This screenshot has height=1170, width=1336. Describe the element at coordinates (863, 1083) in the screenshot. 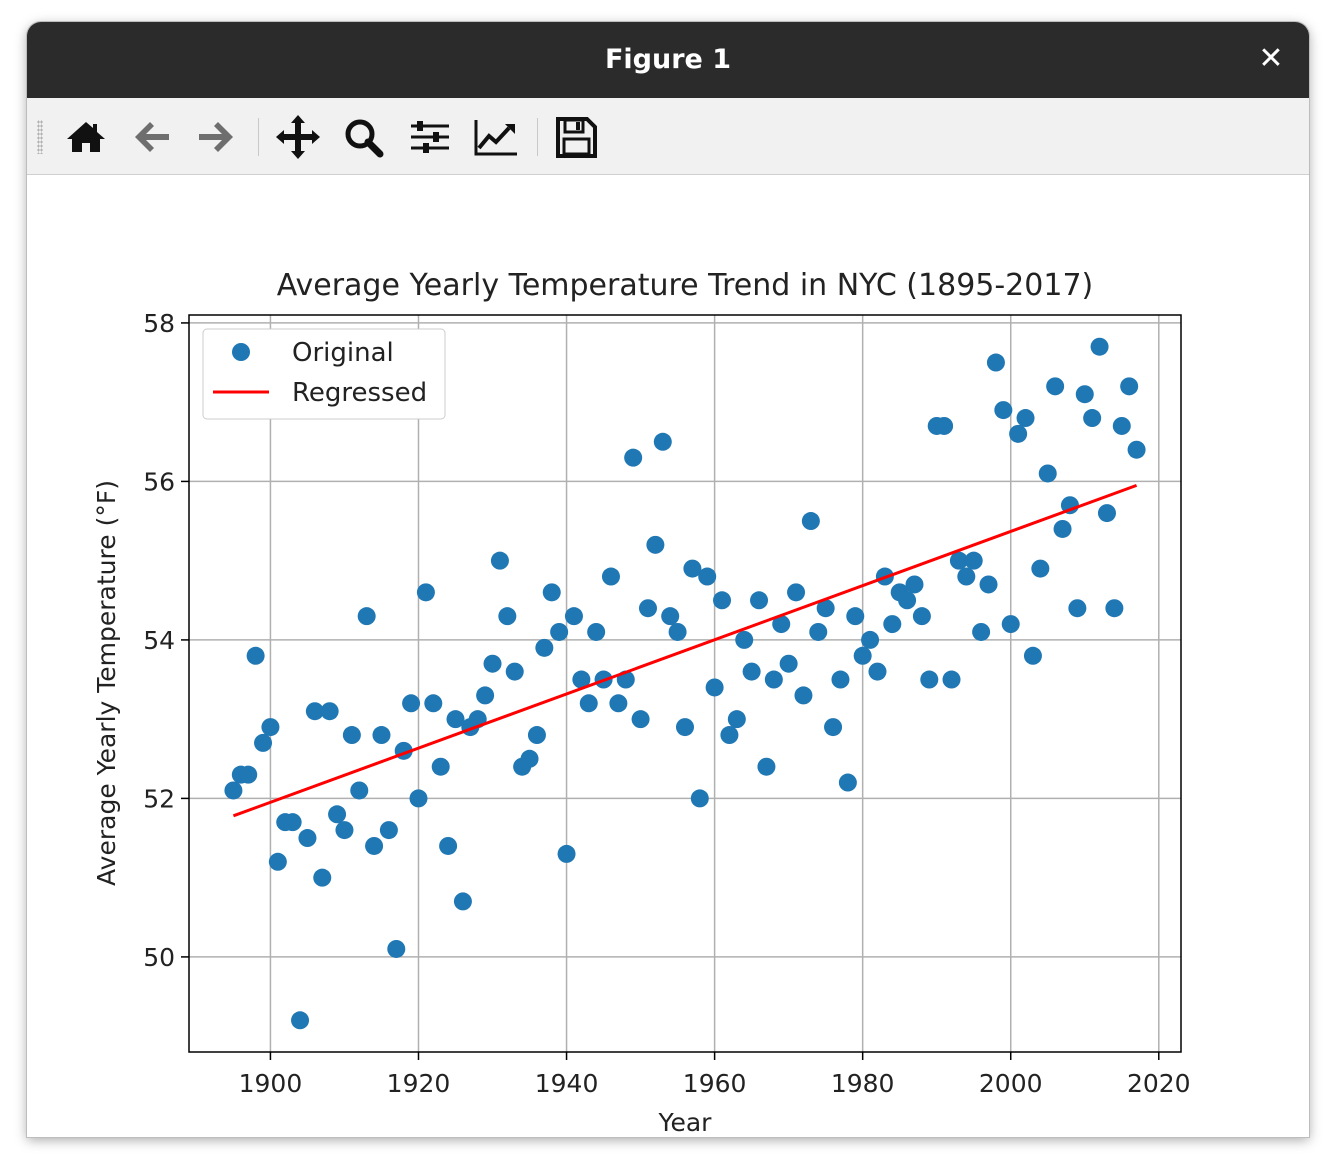

I see `x-tick-label: 1980` at that location.